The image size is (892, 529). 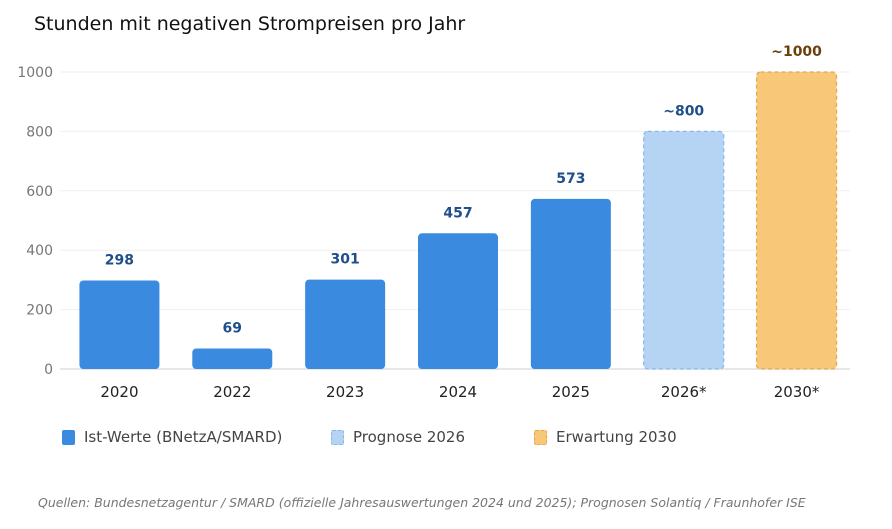 I want to click on bar-2024, so click(x=458, y=301).